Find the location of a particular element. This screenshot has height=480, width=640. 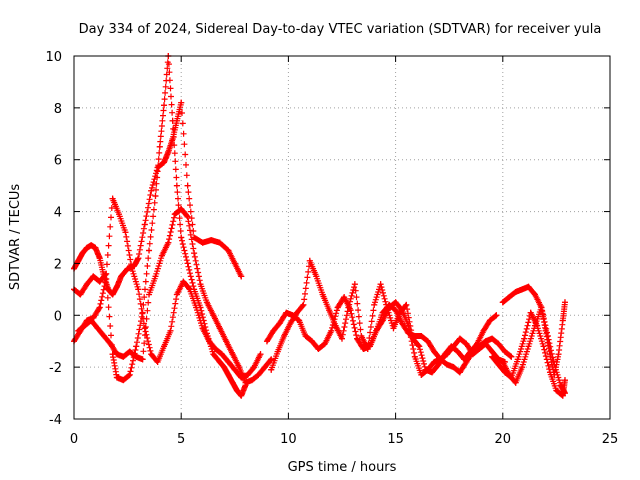

y-tick-label: 6 is located at coordinates (58, 161).